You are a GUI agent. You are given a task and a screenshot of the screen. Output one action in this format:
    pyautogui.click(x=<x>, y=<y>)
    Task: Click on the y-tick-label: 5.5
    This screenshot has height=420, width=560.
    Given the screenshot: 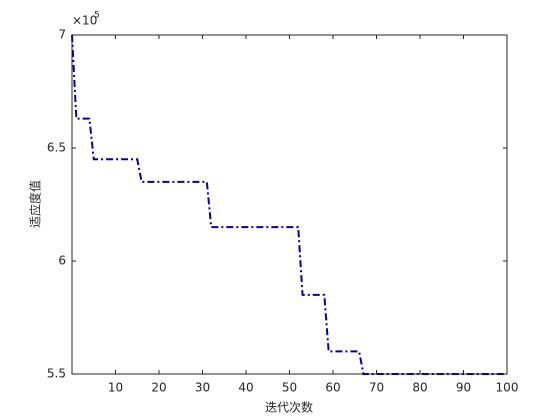 What is the action you would take?
    pyautogui.click(x=56, y=374)
    